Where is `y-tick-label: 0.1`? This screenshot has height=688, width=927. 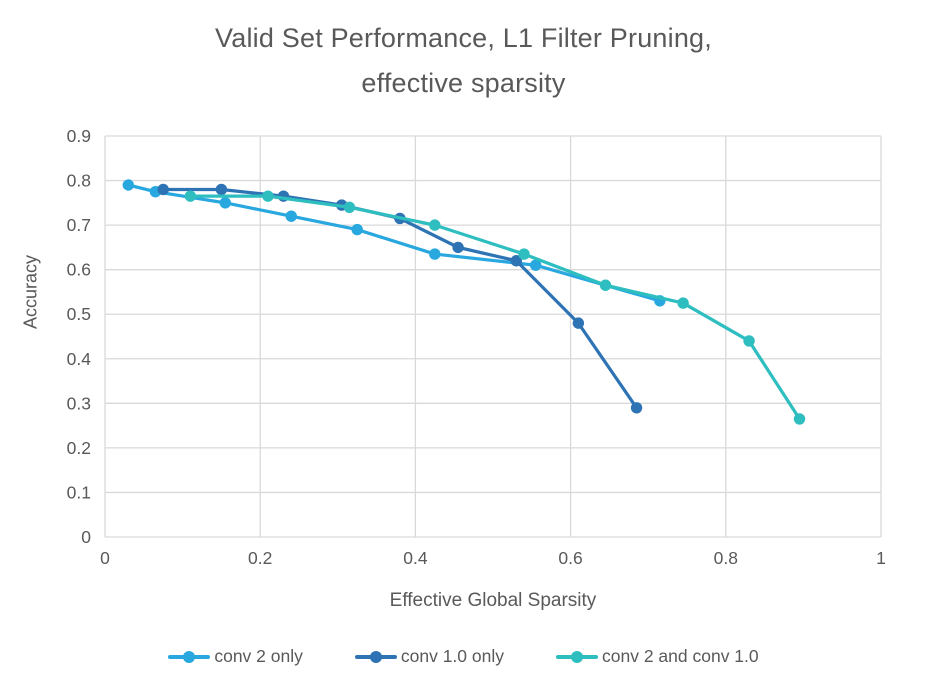 y-tick-label: 0.1 is located at coordinates (79, 492).